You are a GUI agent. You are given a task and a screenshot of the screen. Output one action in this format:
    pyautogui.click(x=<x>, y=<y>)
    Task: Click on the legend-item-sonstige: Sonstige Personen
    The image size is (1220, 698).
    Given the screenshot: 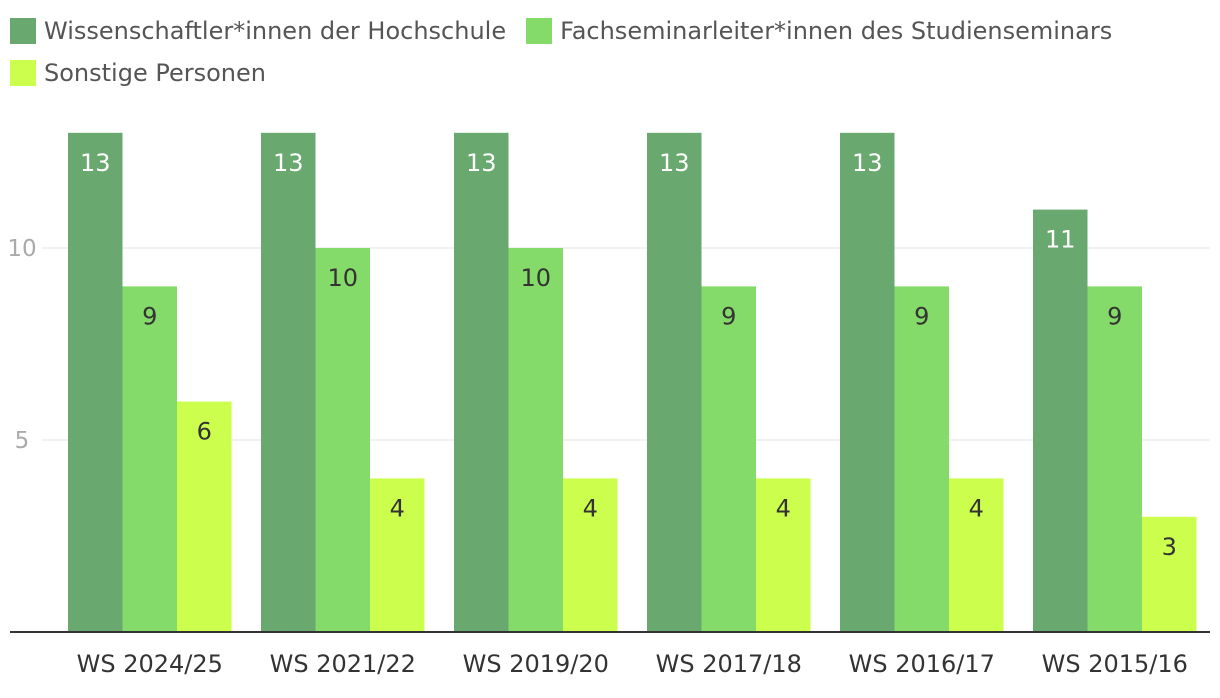 What is the action you would take?
    pyautogui.click(x=138, y=73)
    